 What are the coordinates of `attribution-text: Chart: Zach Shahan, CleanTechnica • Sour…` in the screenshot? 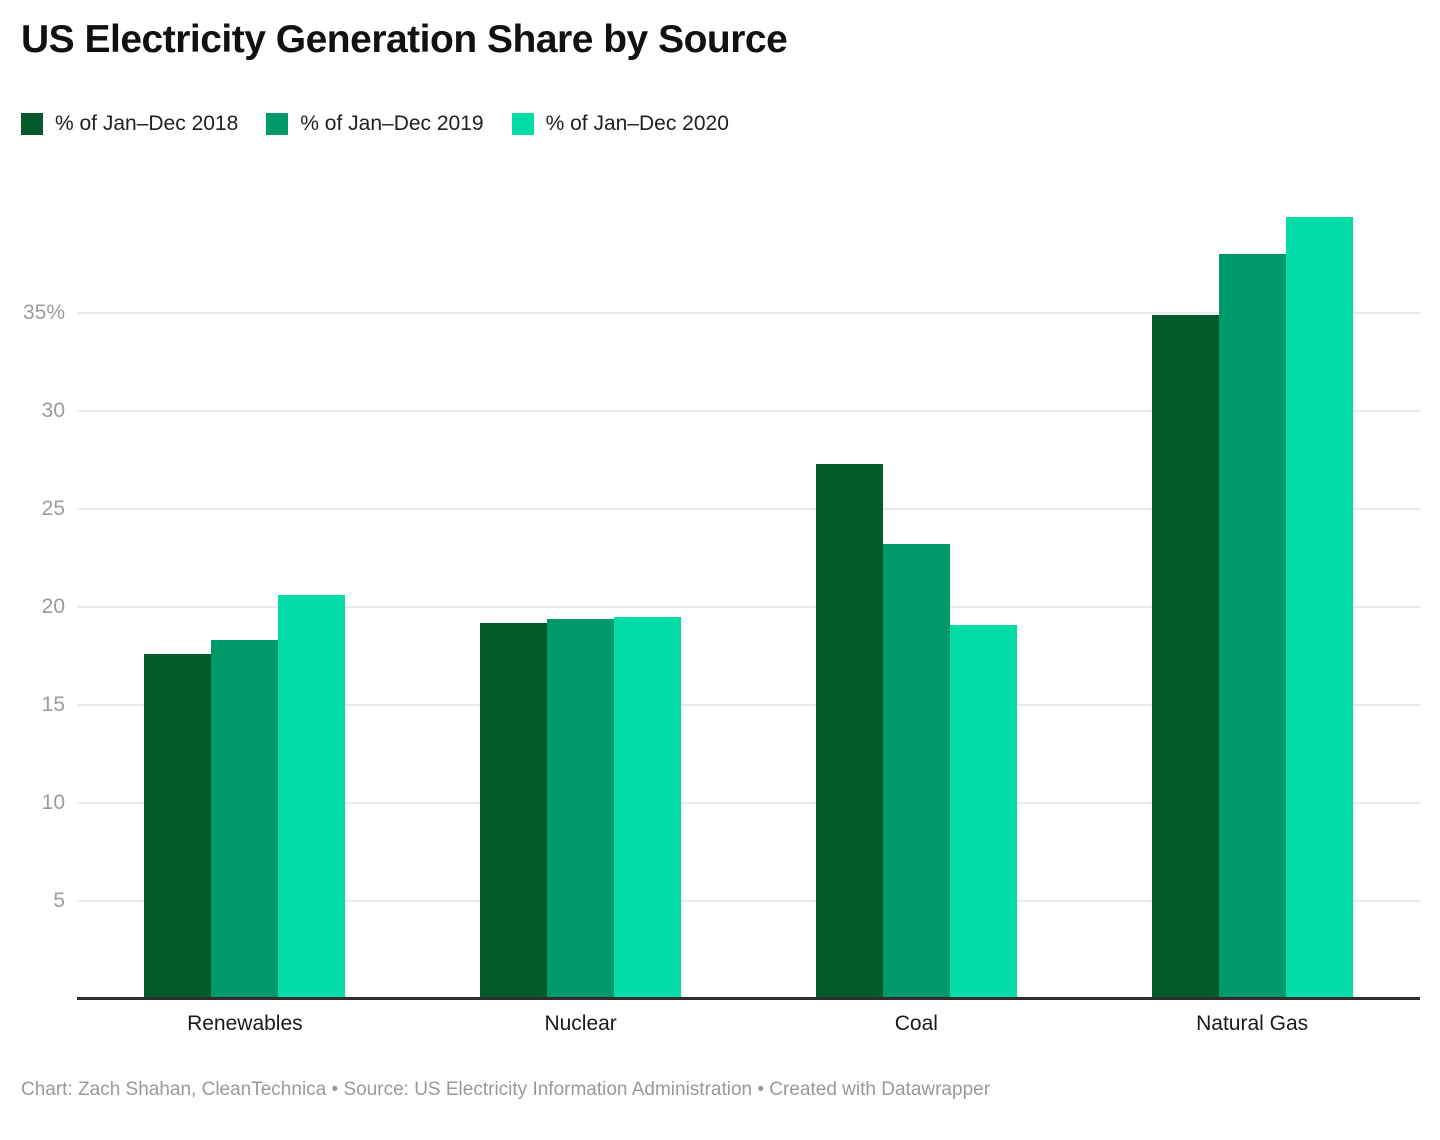 It's located at (506, 1089).